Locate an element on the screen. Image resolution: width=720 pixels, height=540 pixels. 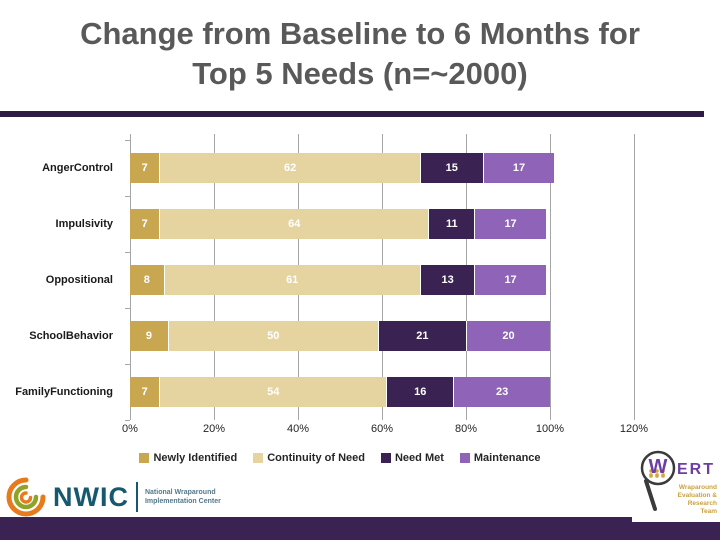
wert-magnifier-icon: W ERT is located at coordinates (677, 480).